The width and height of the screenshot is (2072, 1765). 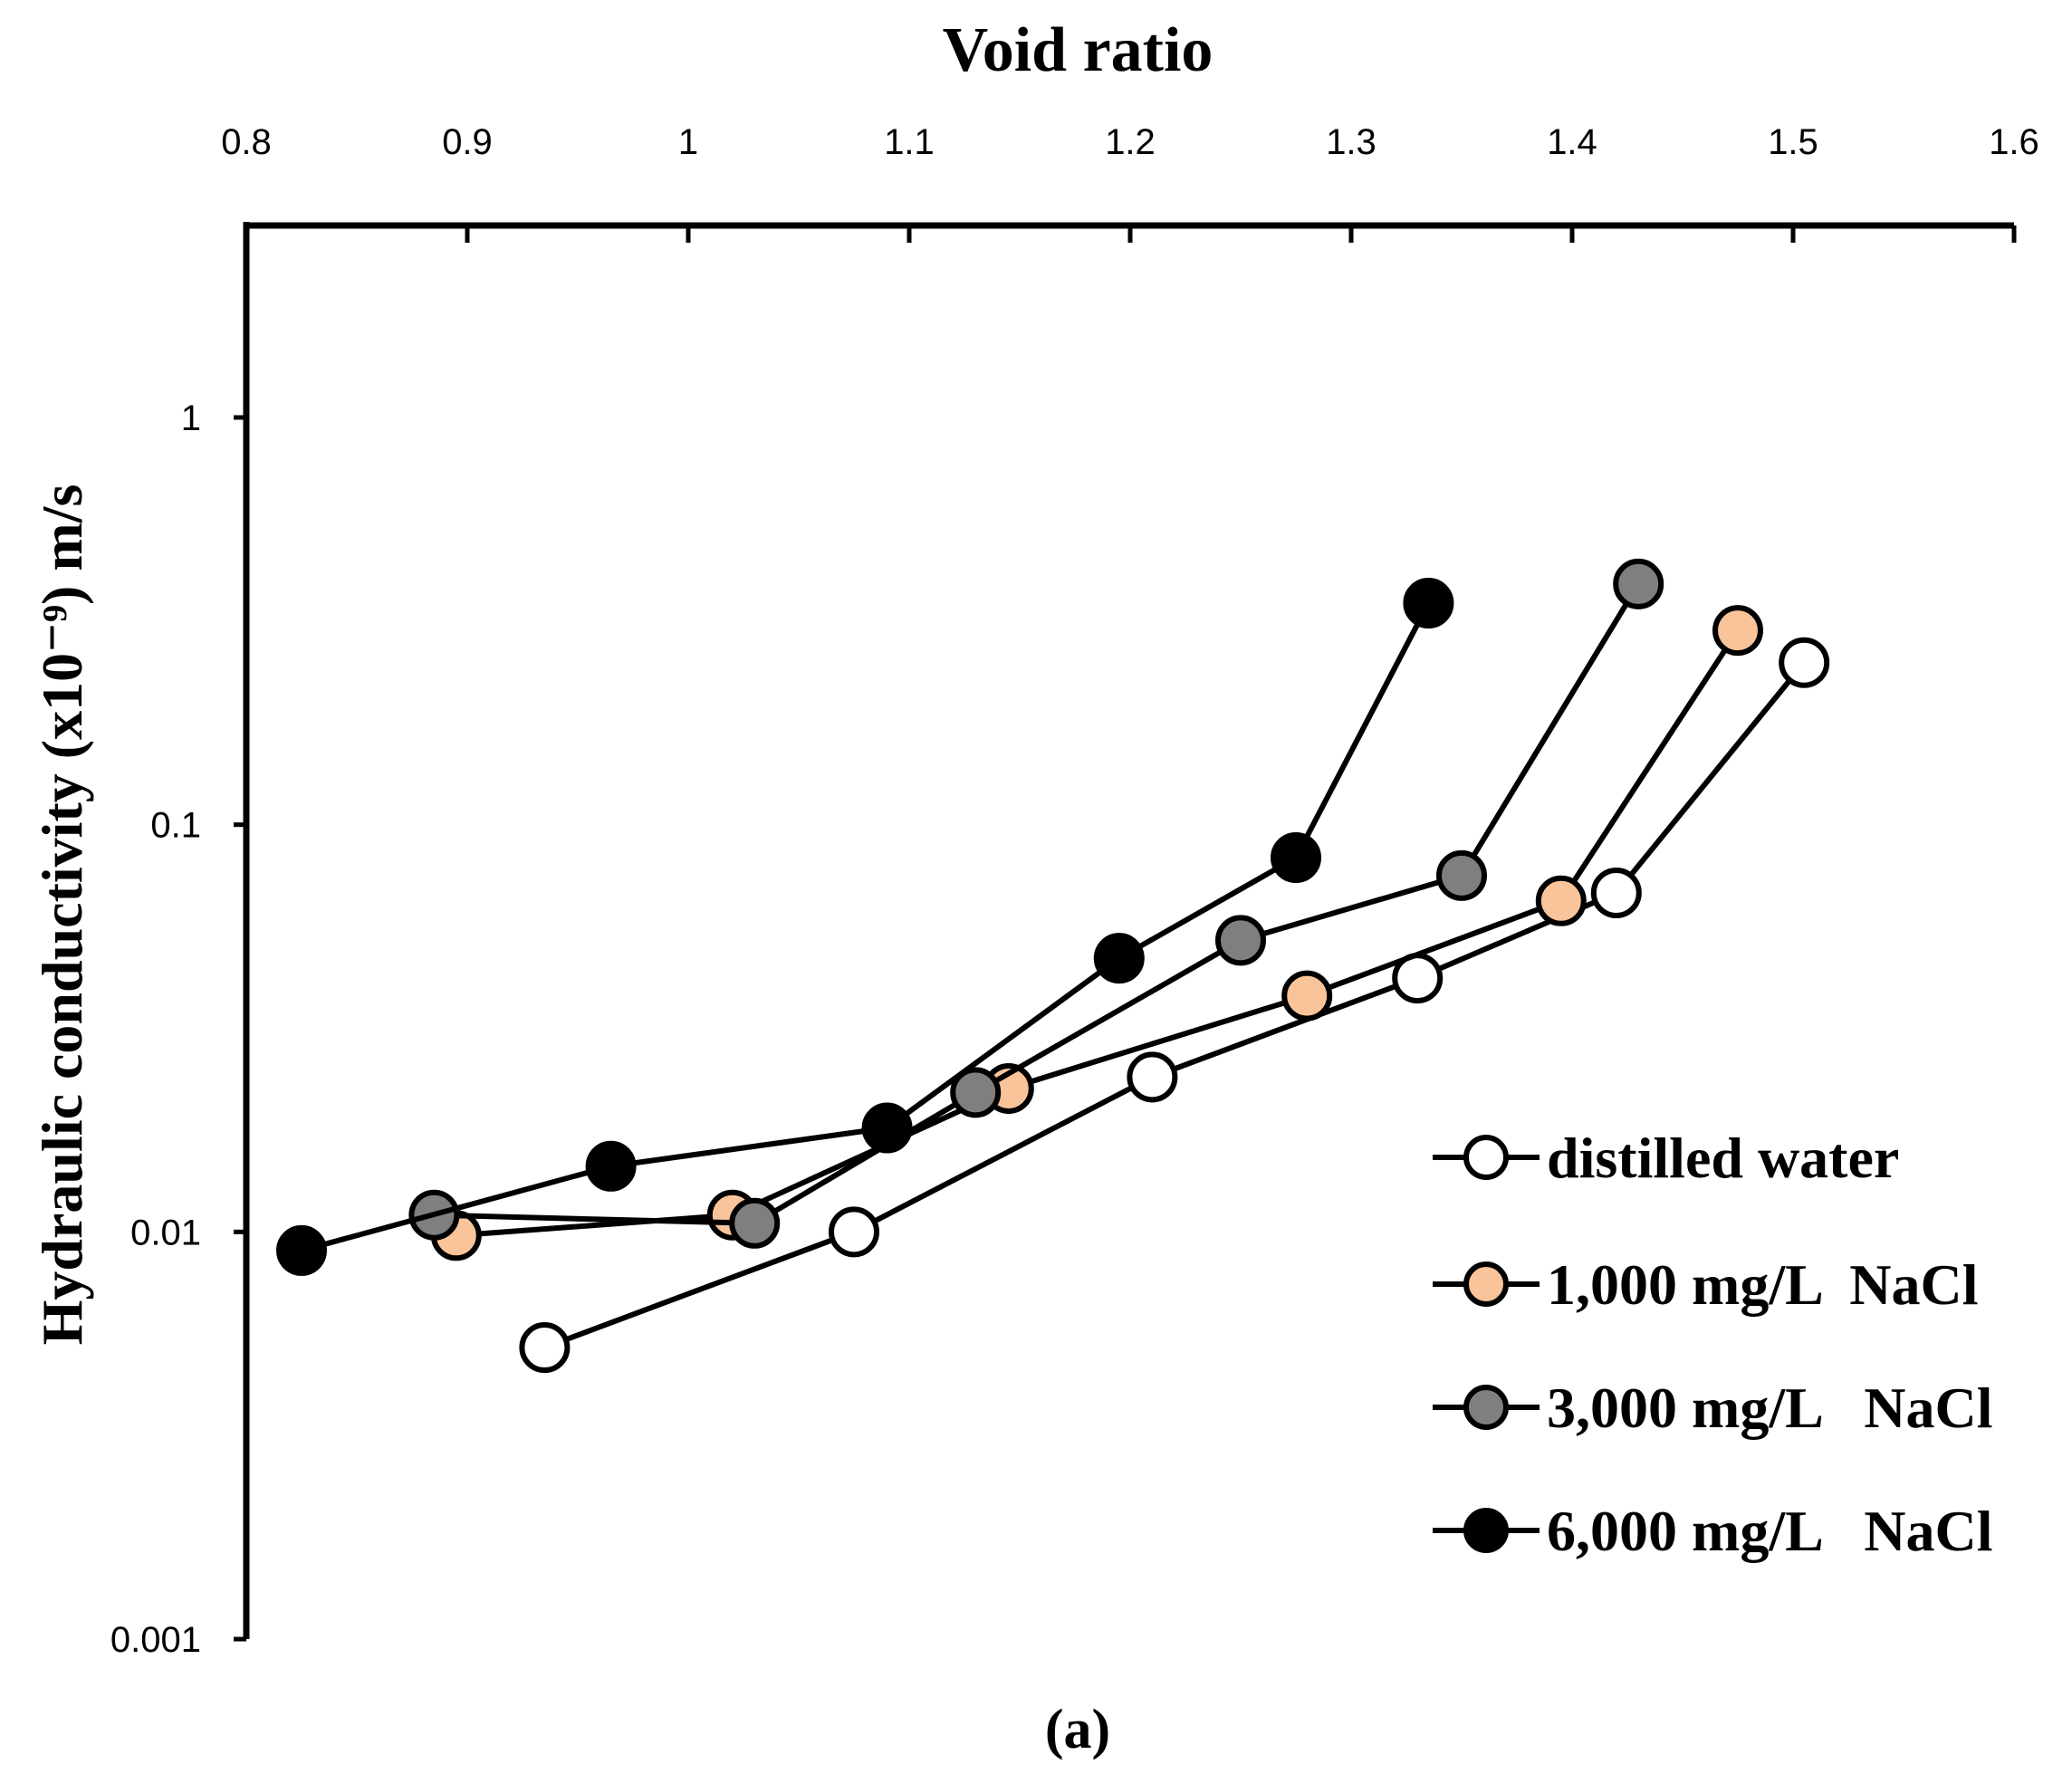 I want to click on x-tick-label: 1, so click(x=688, y=142).